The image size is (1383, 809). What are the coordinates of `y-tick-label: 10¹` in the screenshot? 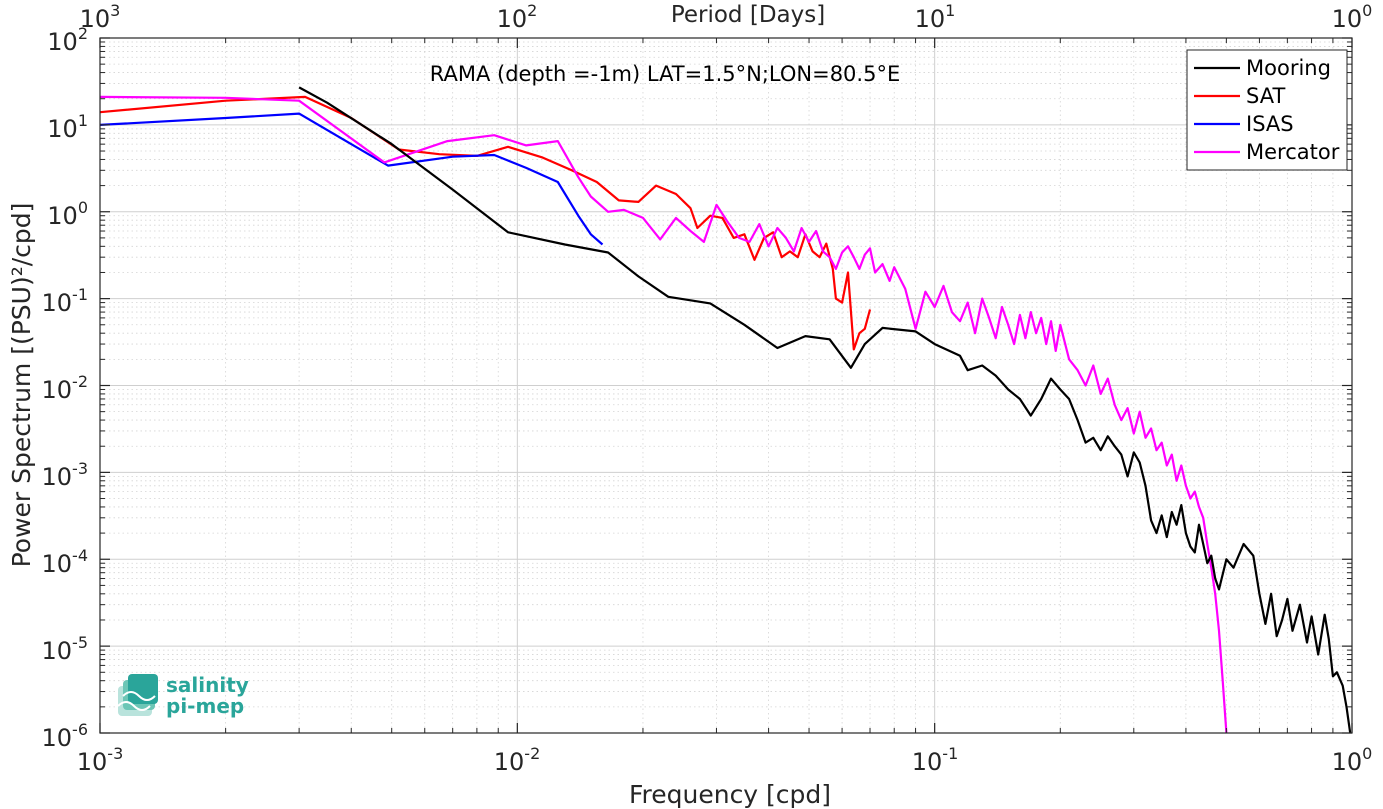 It's located at (67, 127).